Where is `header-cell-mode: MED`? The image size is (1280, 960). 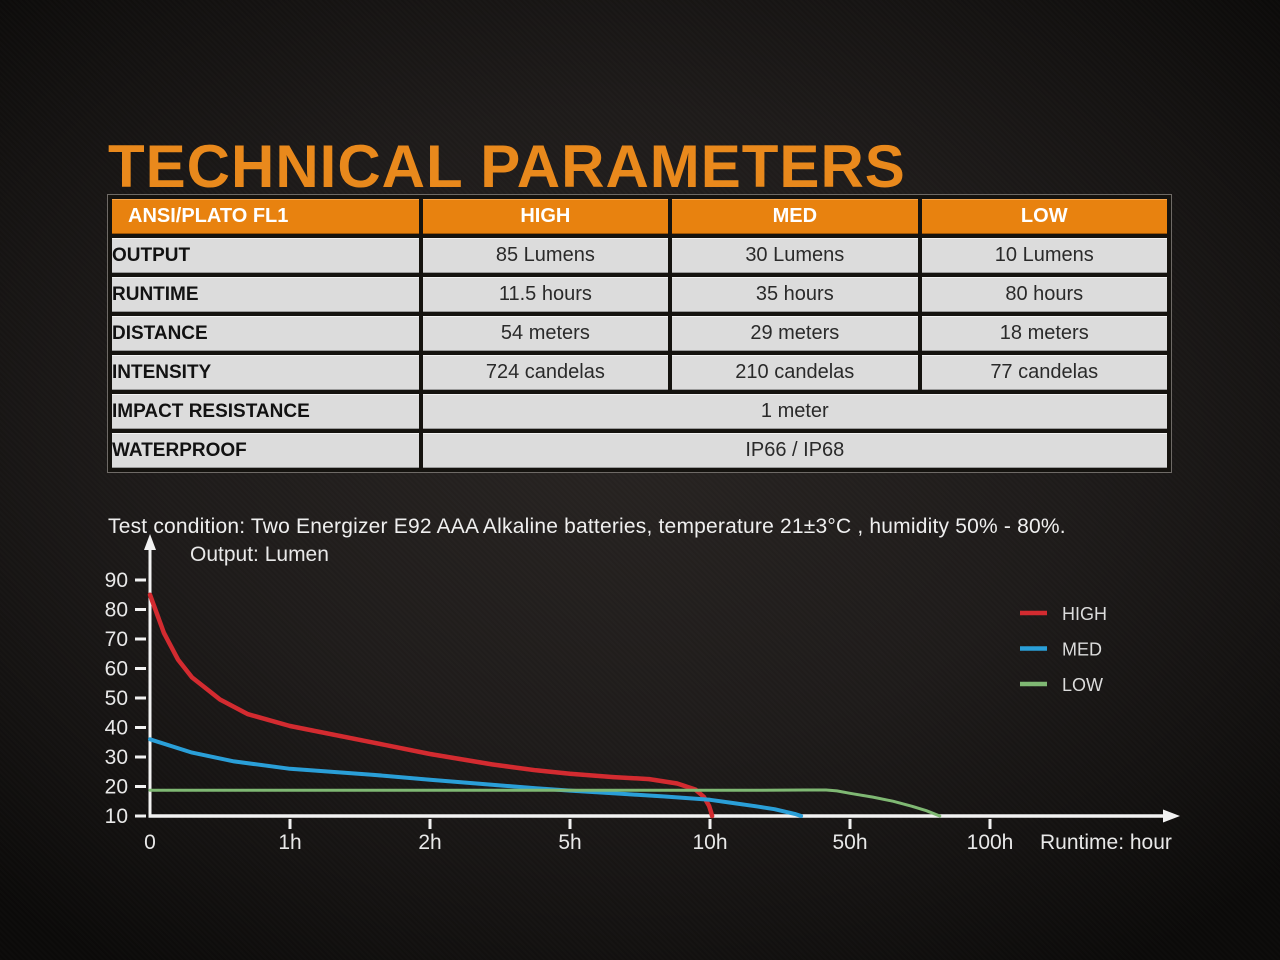 header-cell-mode: MED is located at coordinates (795, 216).